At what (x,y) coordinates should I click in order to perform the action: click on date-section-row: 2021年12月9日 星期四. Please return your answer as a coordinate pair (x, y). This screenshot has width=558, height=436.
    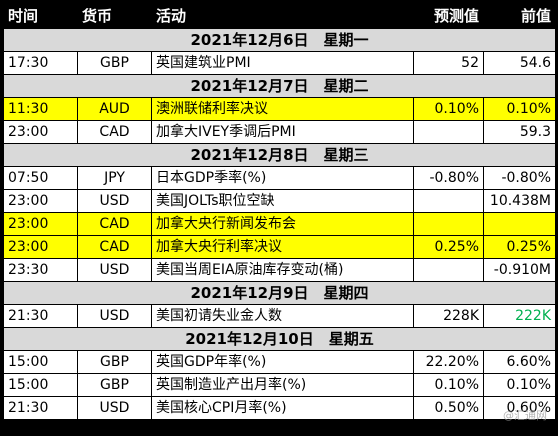
    Looking at the image, I should click on (279, 293).